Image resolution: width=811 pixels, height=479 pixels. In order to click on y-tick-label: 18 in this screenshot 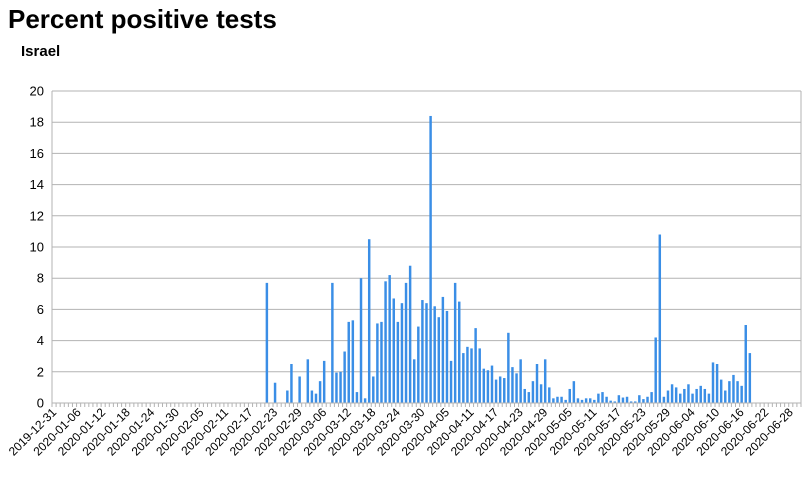, I will do `click(37, 122)`.